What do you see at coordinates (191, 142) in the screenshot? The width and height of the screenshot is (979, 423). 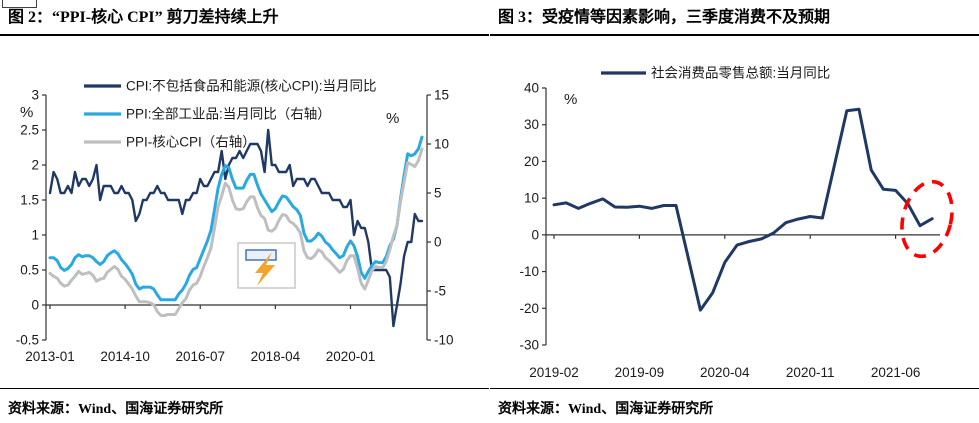 I see `legend-label-2: PPI-核心CPI（右轴）` at bounding box center [191, 142].